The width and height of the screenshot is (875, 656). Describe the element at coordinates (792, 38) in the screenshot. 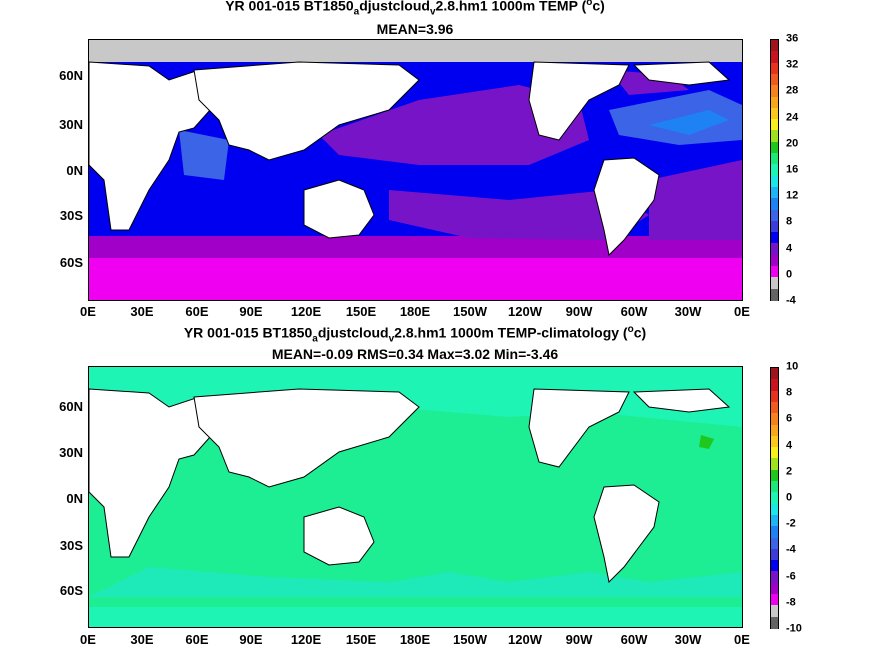

I see `colorbar-tick-label: 36` at that location.